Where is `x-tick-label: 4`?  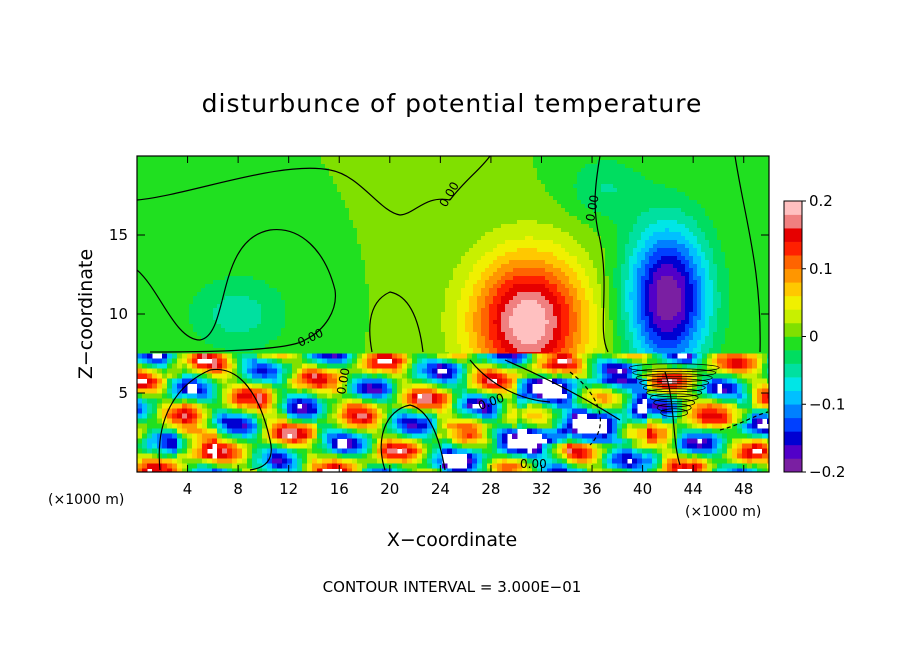 x-tick-label: 4 is located at coordinates (188, 489).